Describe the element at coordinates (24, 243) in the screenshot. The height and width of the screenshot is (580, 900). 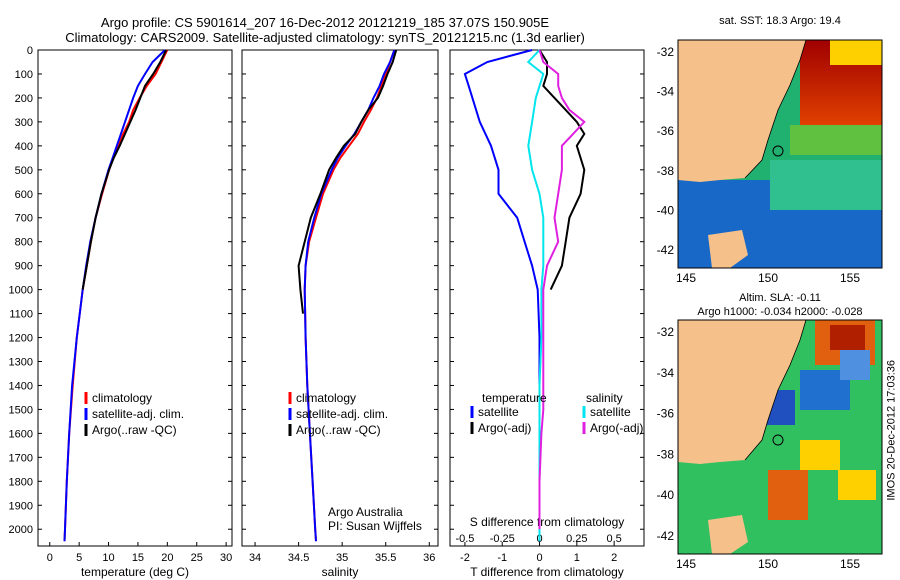
I see `depth-tick-label: 800` at that location.